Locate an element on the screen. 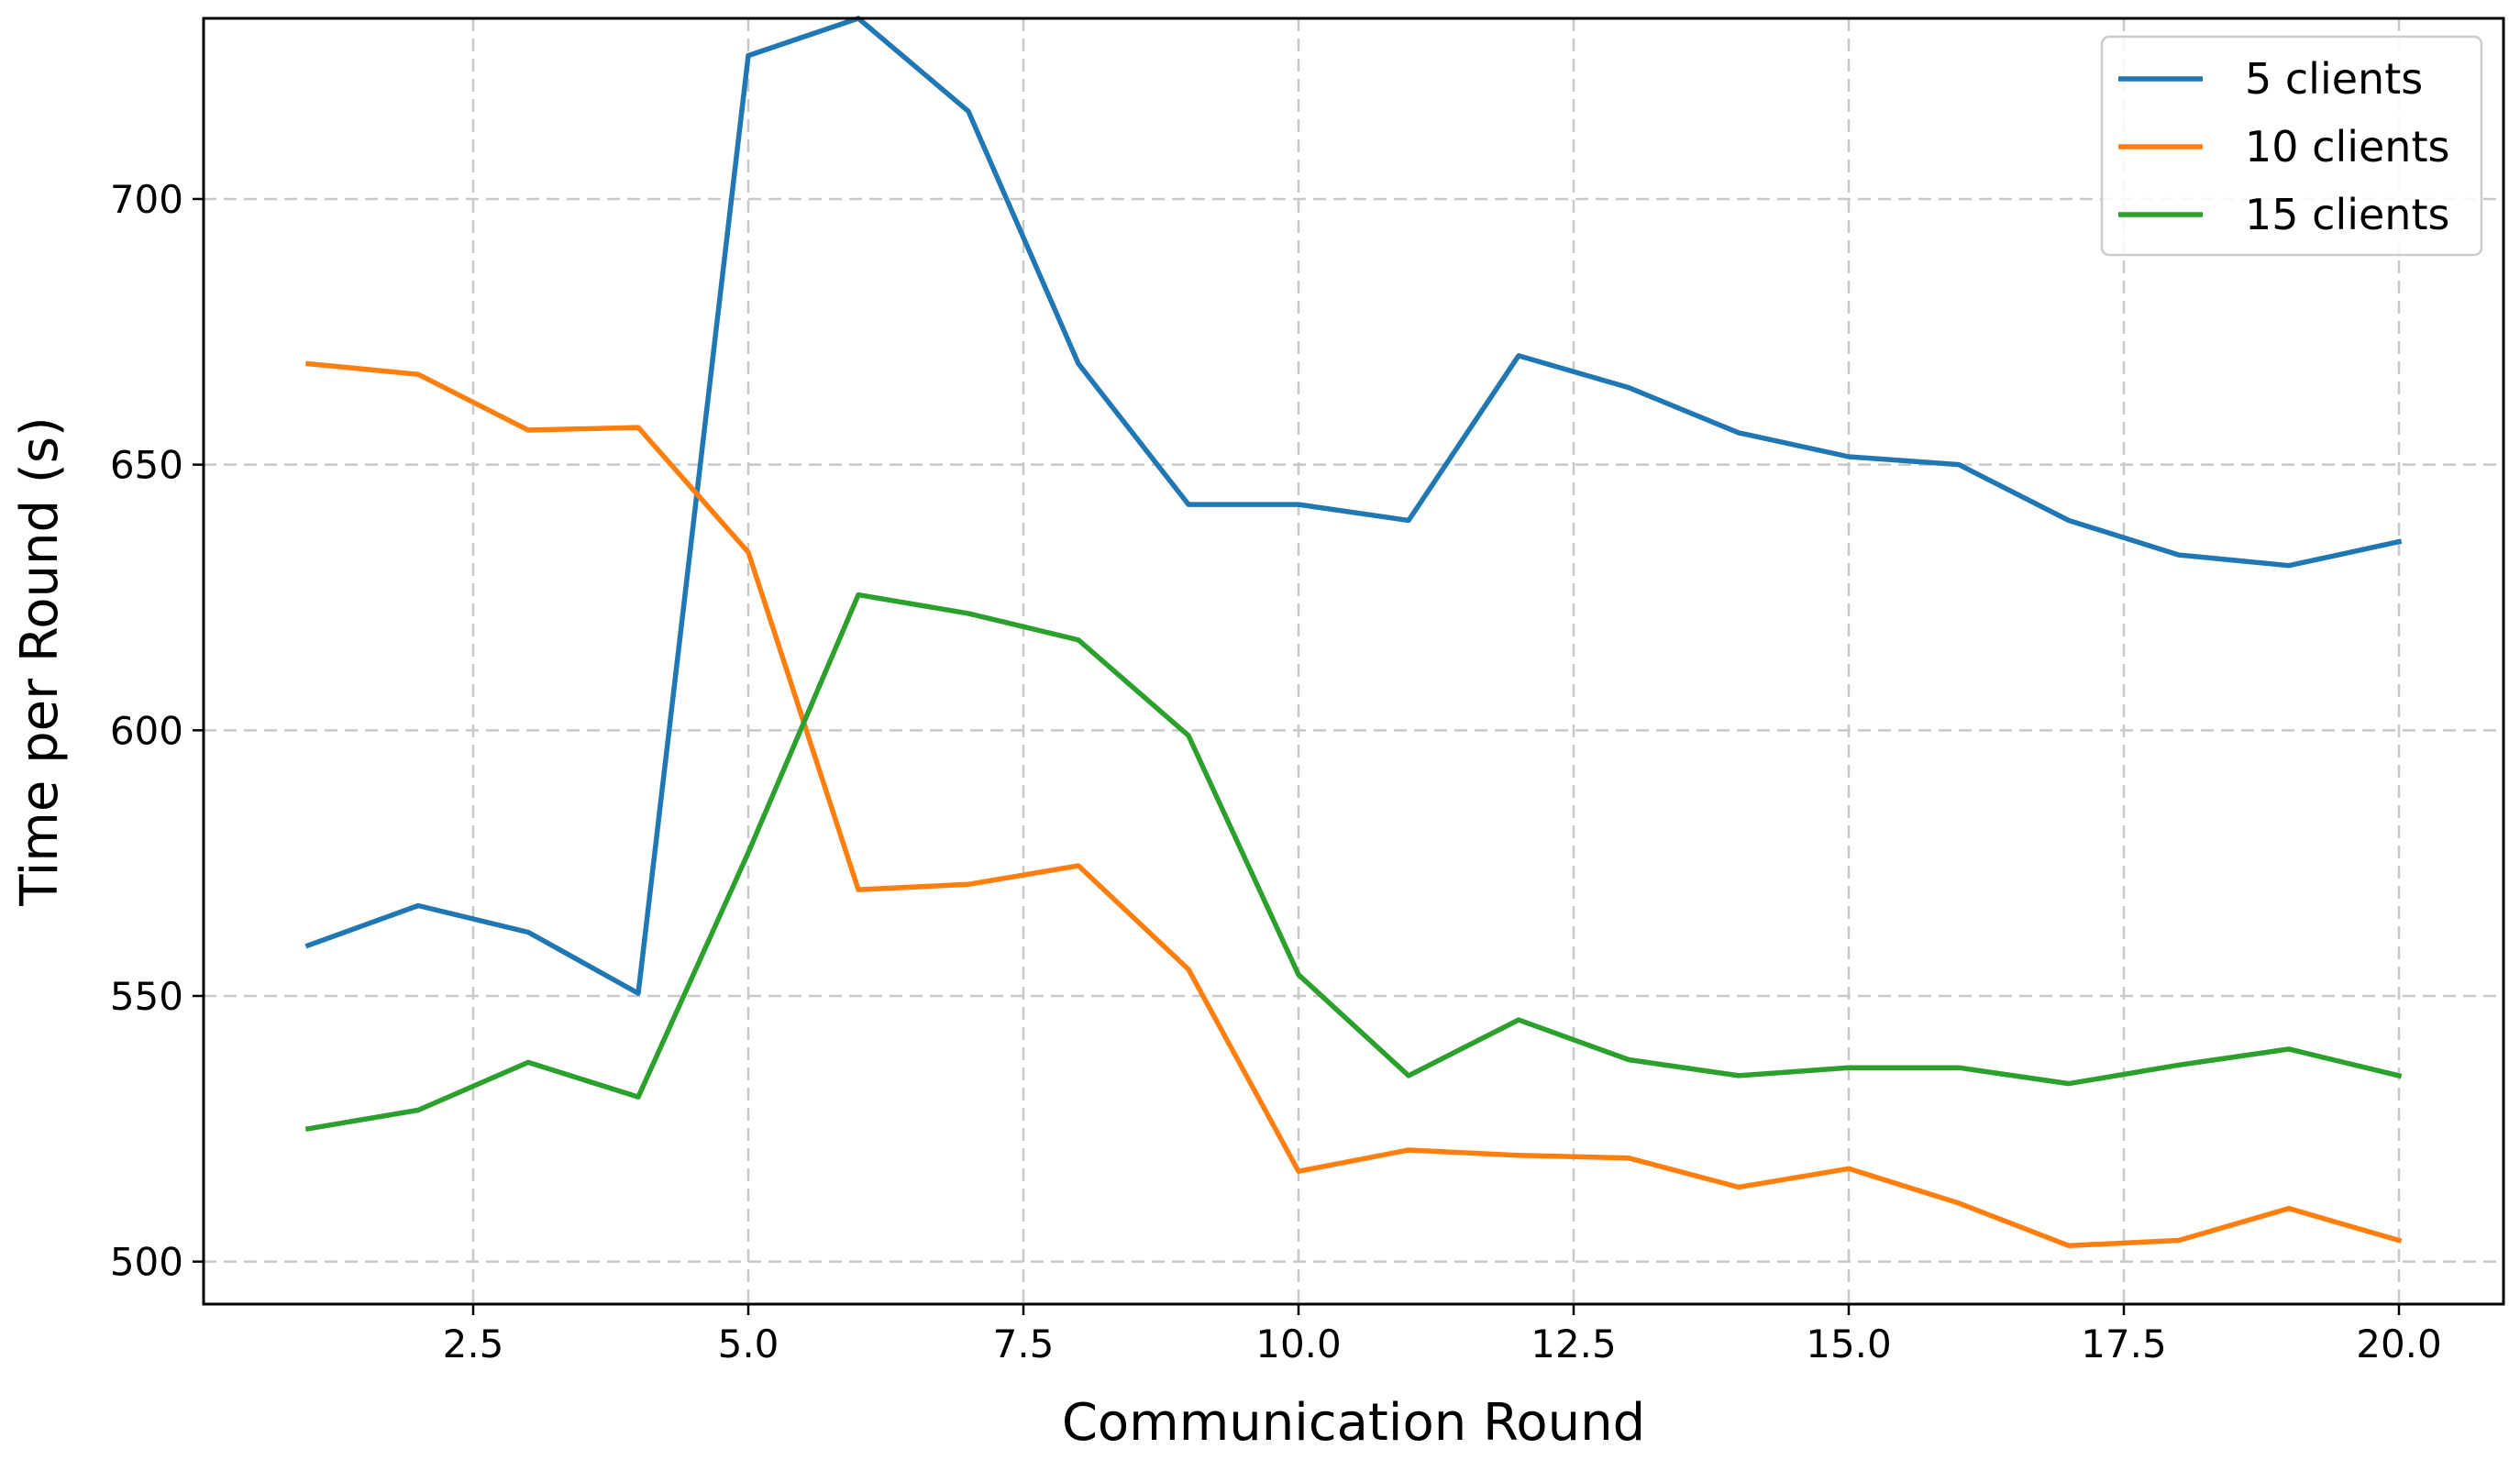 The height and width of the screenshot is (1460, 2520). y-tick-label: 500 is located at coordinates (146, 1262).